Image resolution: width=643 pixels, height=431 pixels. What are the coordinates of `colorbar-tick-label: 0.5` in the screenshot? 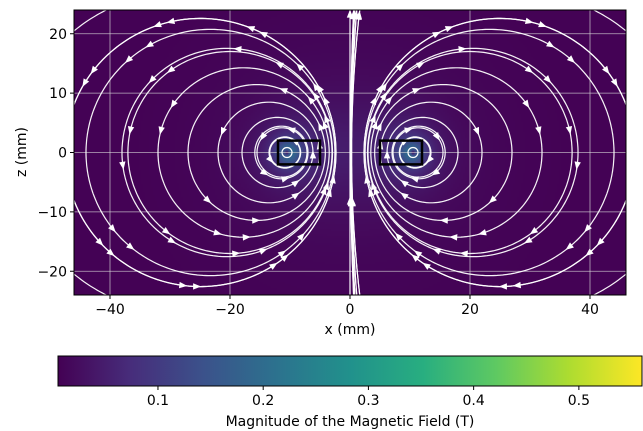 It's located at (579, 401).